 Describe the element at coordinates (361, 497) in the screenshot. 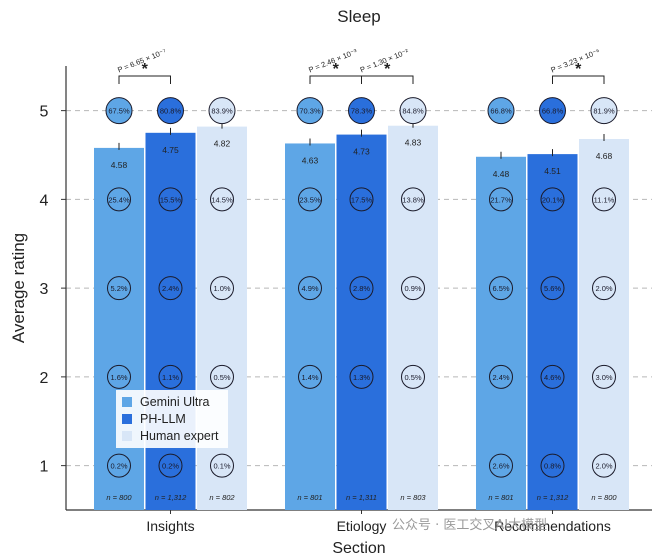

I see `n-label: n = 1,311` at that location.